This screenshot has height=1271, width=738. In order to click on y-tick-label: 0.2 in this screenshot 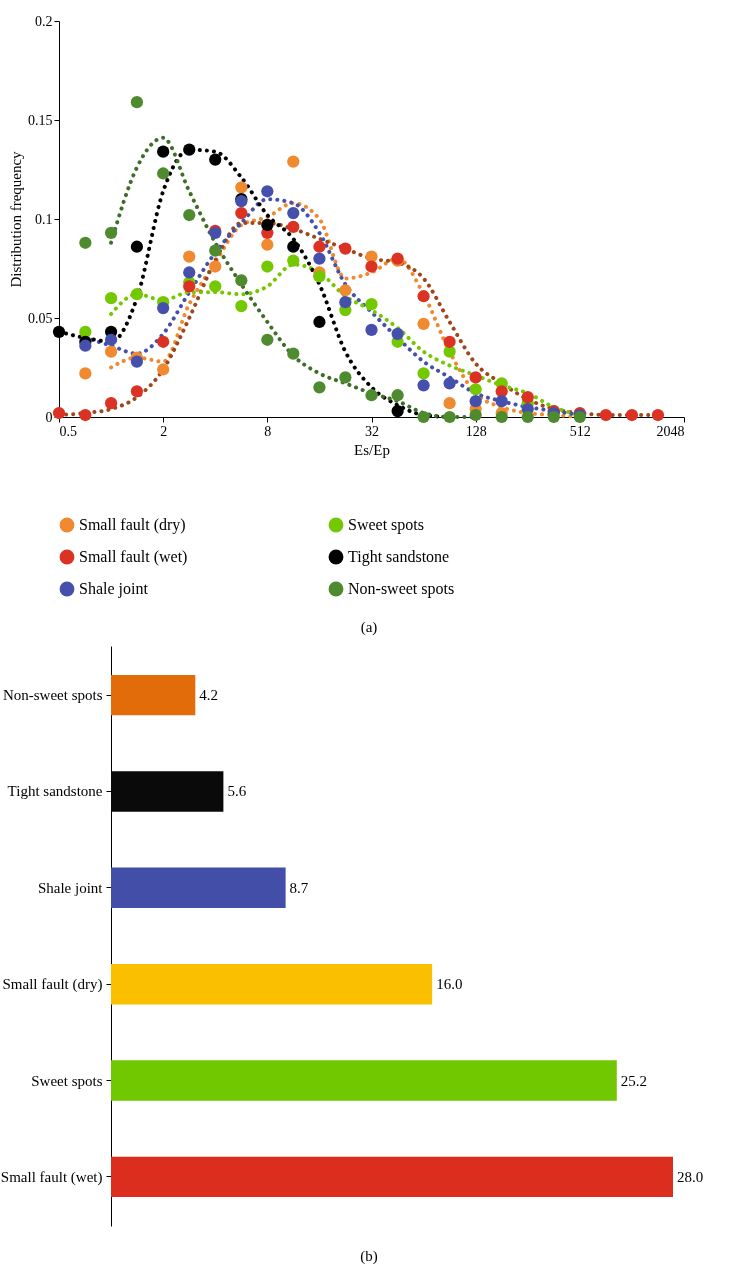, I will do `click(44, 21)`.